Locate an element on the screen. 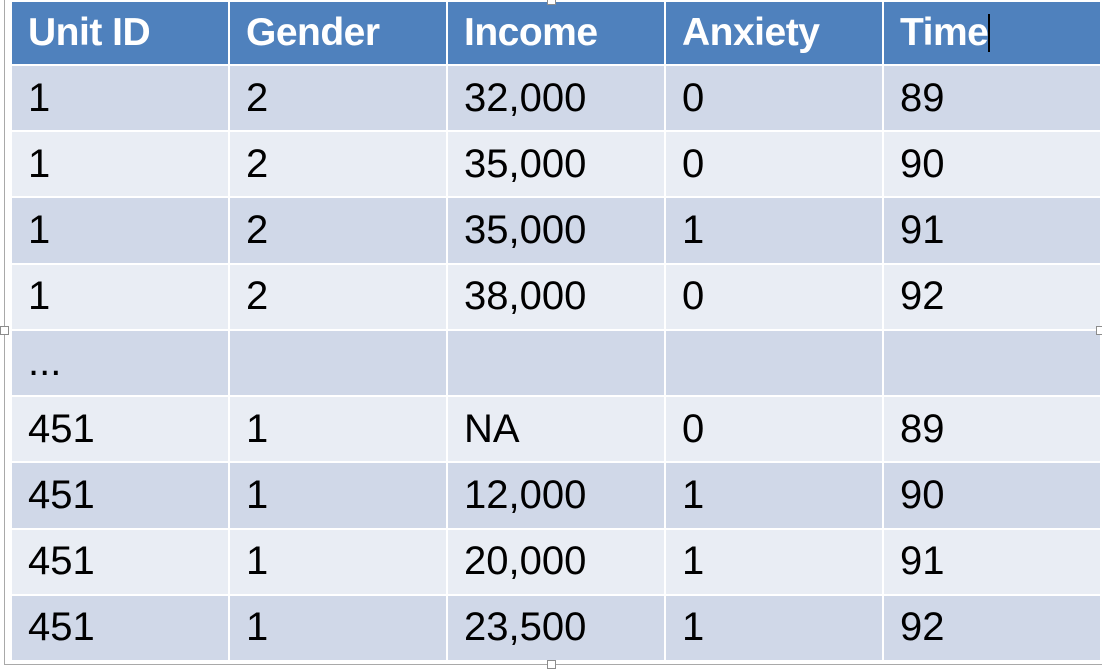 The image size is (1102, 669). column-header-income: Income is located at coordinates (556, 33).